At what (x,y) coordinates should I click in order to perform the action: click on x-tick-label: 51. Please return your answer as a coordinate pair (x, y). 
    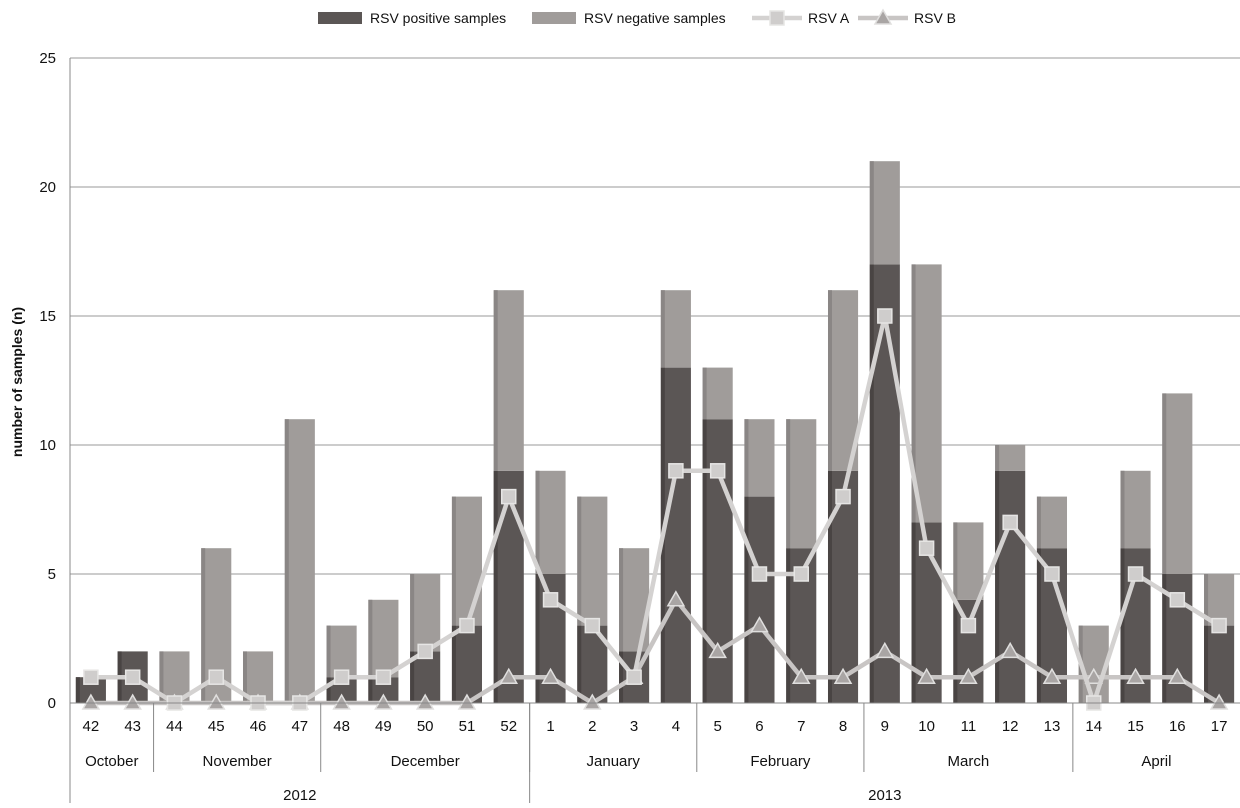
    Looking at the image, I should click on (467, 726).